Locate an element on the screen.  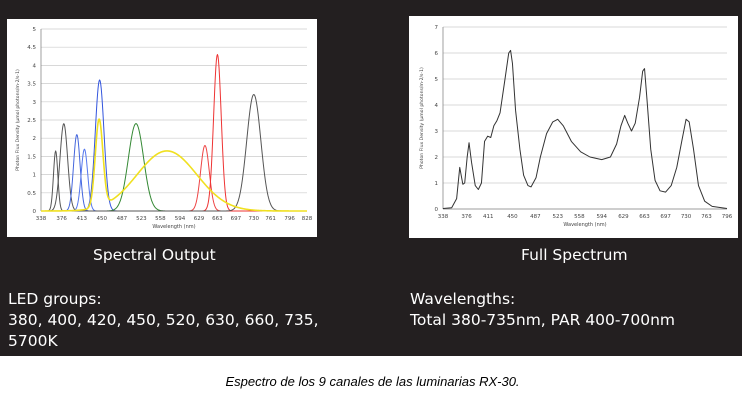
y-tick-label: 7 is located at coordinates (437, 28).